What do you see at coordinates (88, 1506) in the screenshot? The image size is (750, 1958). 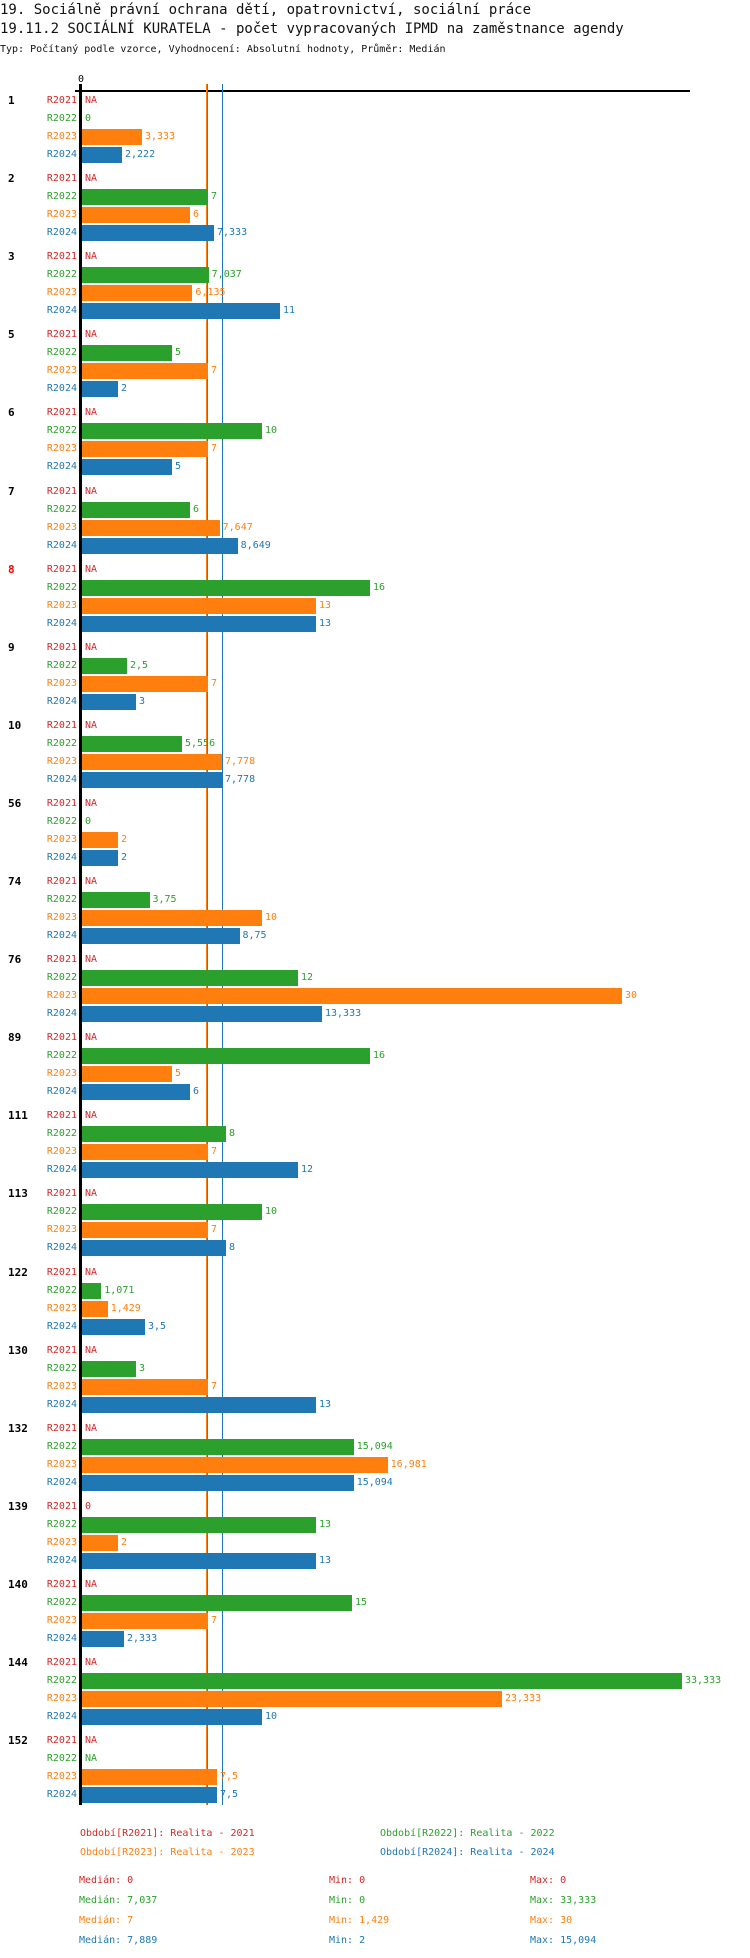 I see `value-label: 0` at bounding box center [88, 1506].